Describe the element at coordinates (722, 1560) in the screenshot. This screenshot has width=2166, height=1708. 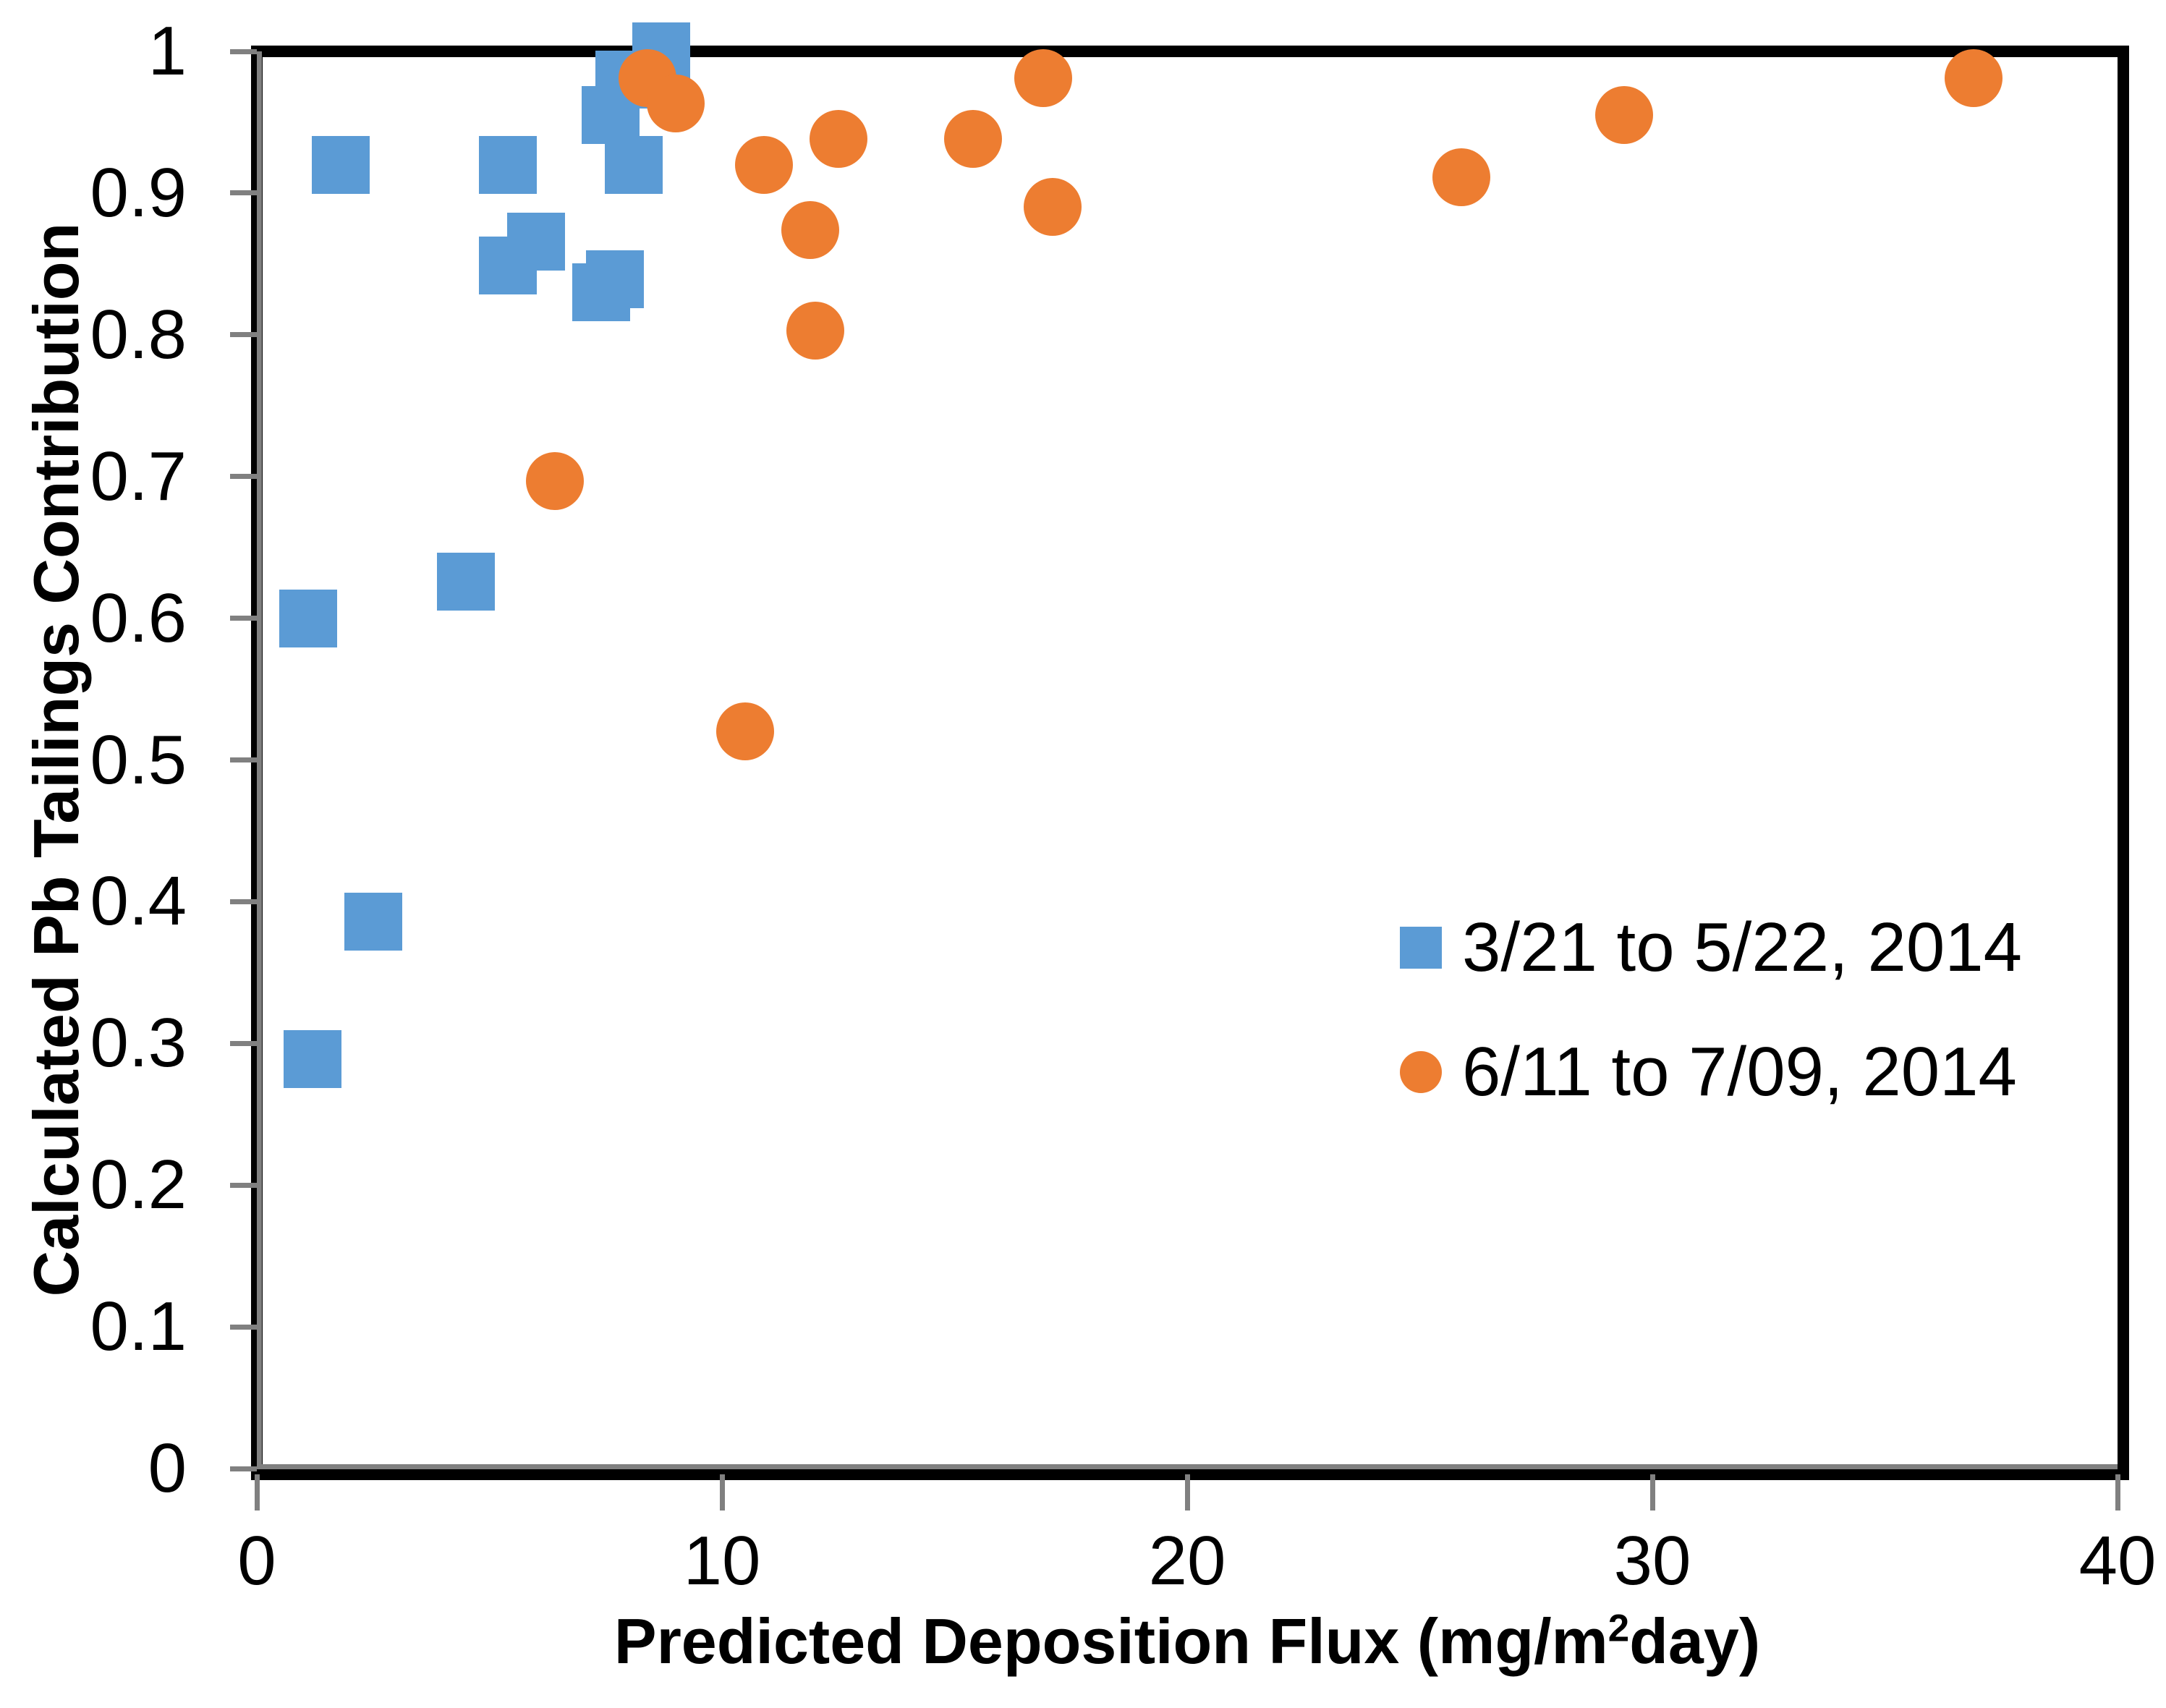
I see `x-tick-label: 10` at that location.